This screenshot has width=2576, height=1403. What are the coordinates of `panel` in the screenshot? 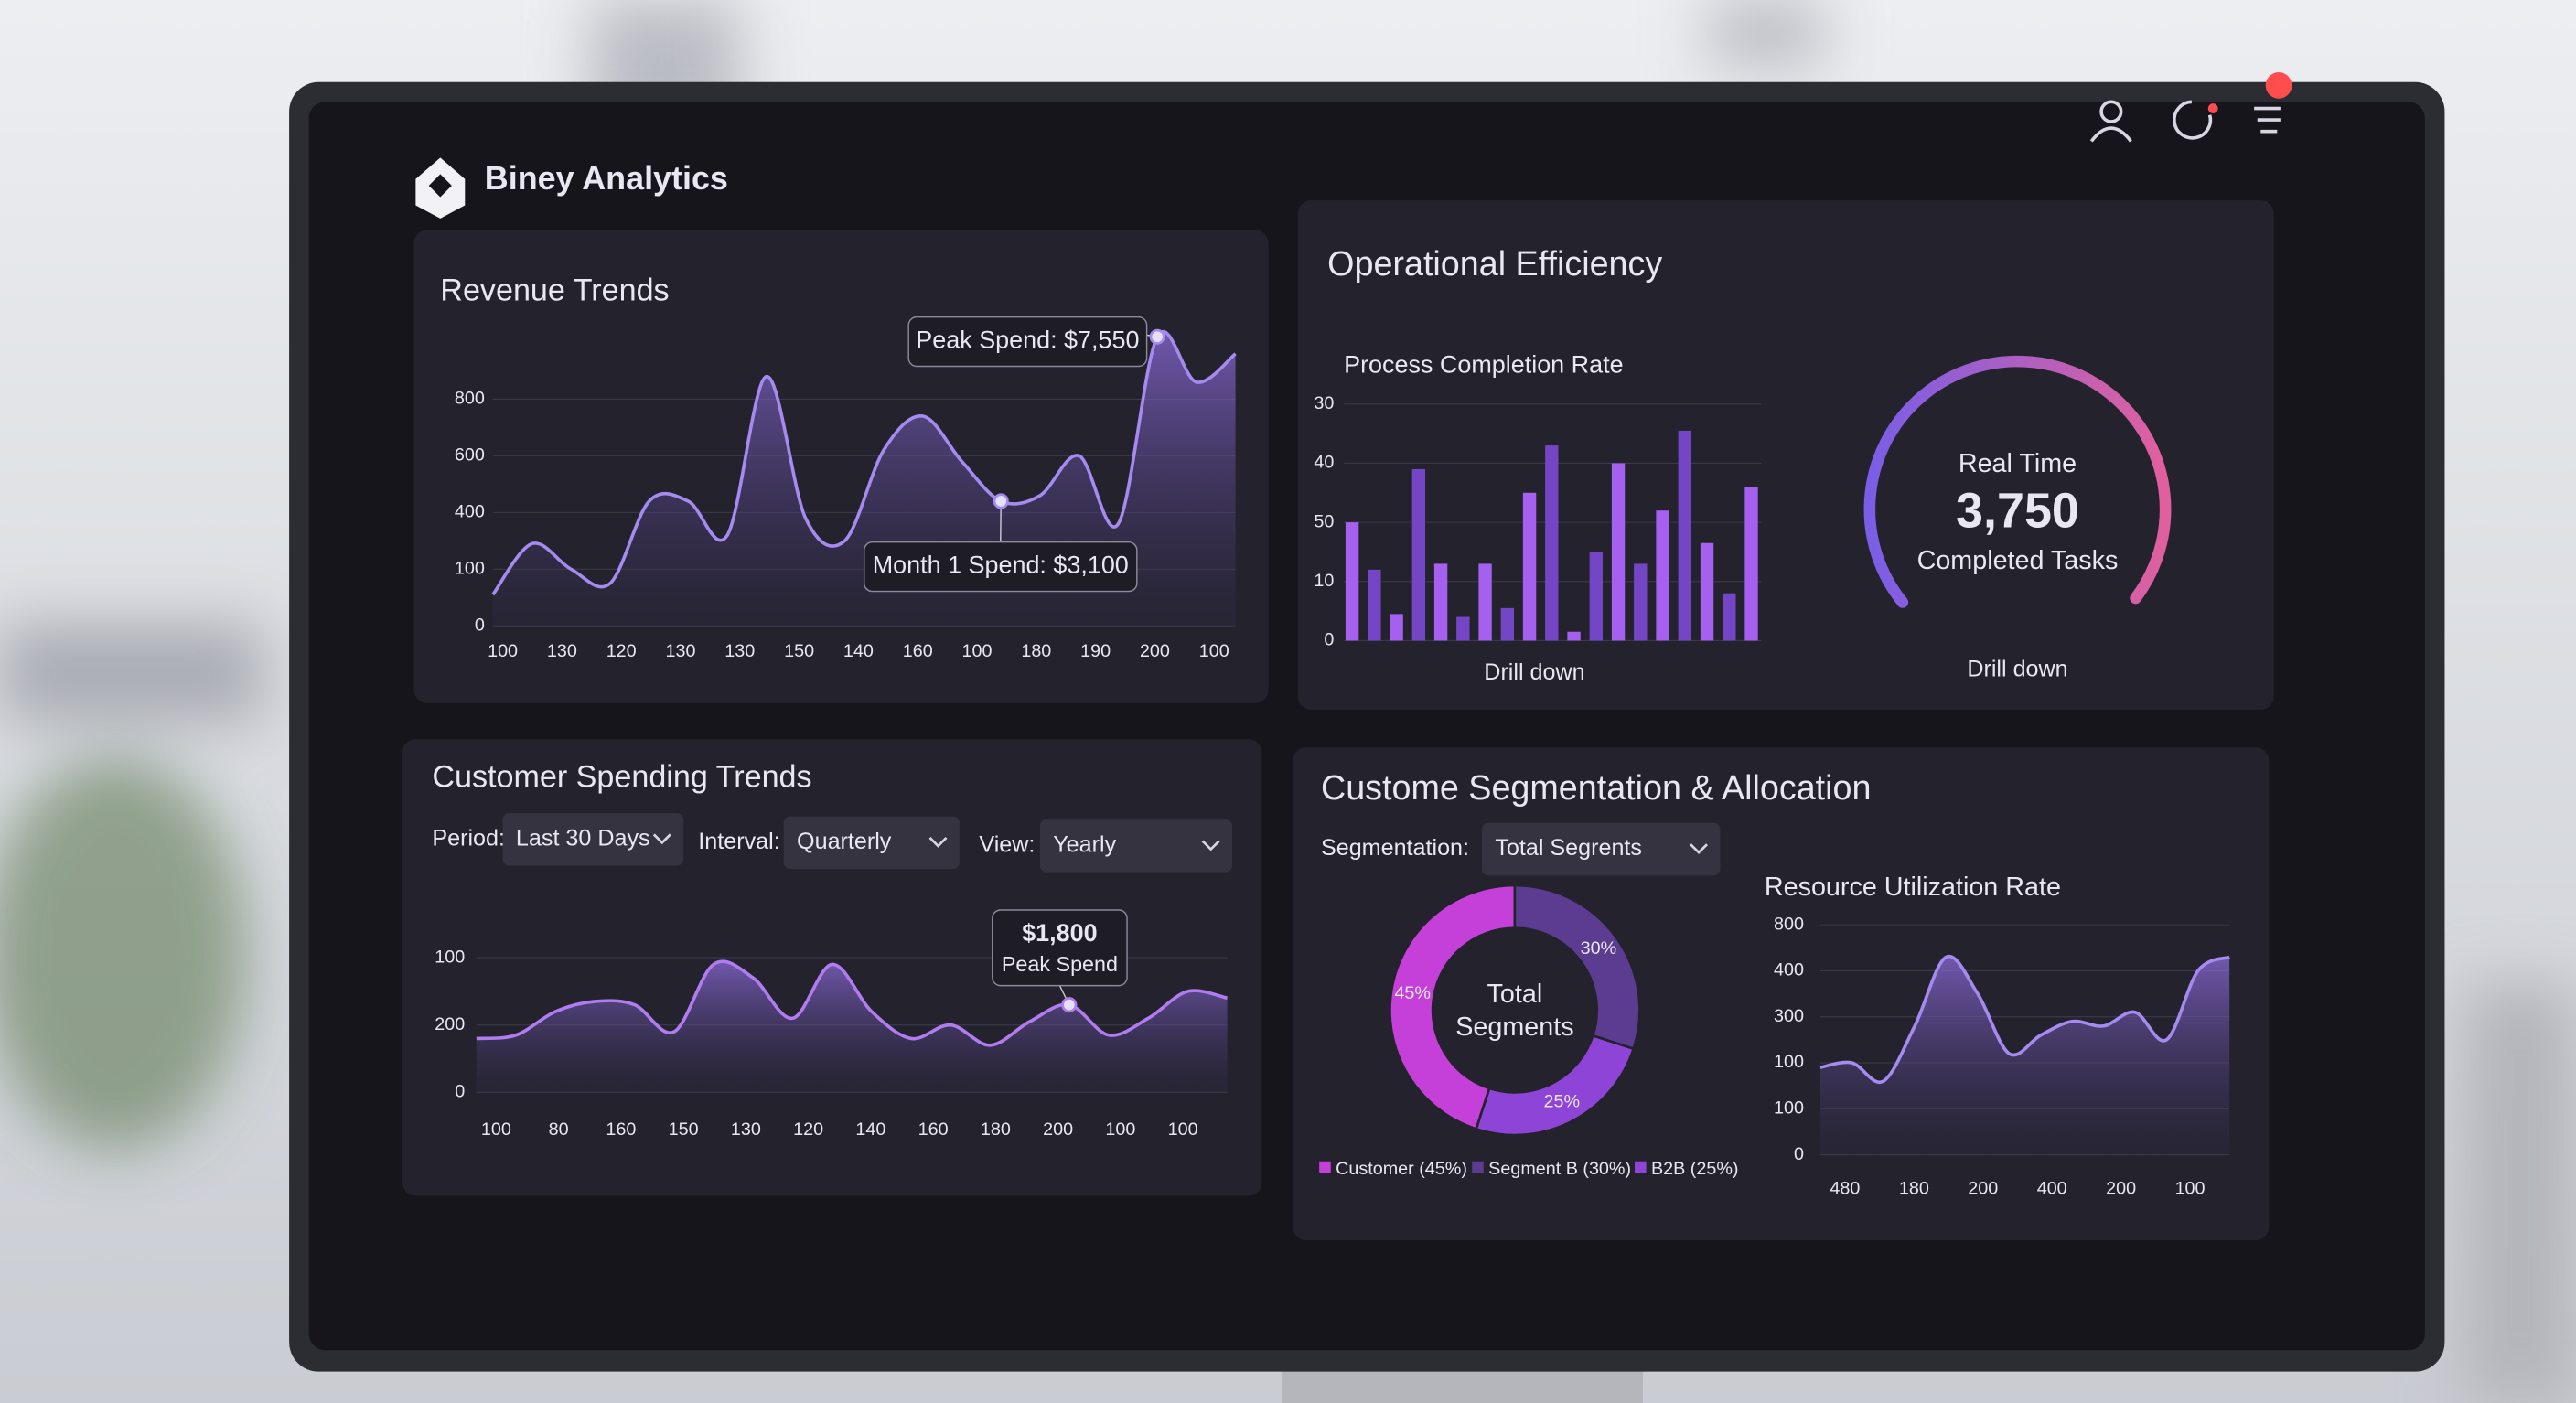 It's located at (1785, 455).